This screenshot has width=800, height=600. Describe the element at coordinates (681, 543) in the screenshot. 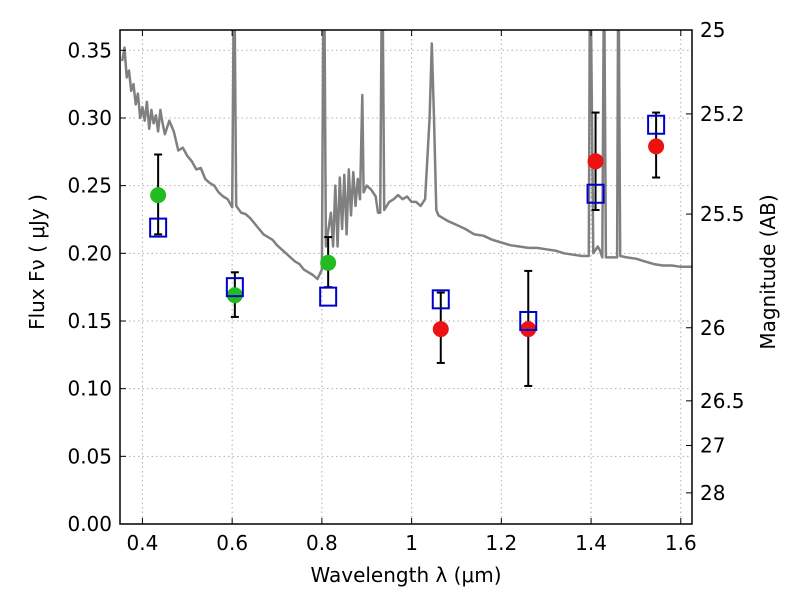

I see `x-tick-label: 1.6` at that location.